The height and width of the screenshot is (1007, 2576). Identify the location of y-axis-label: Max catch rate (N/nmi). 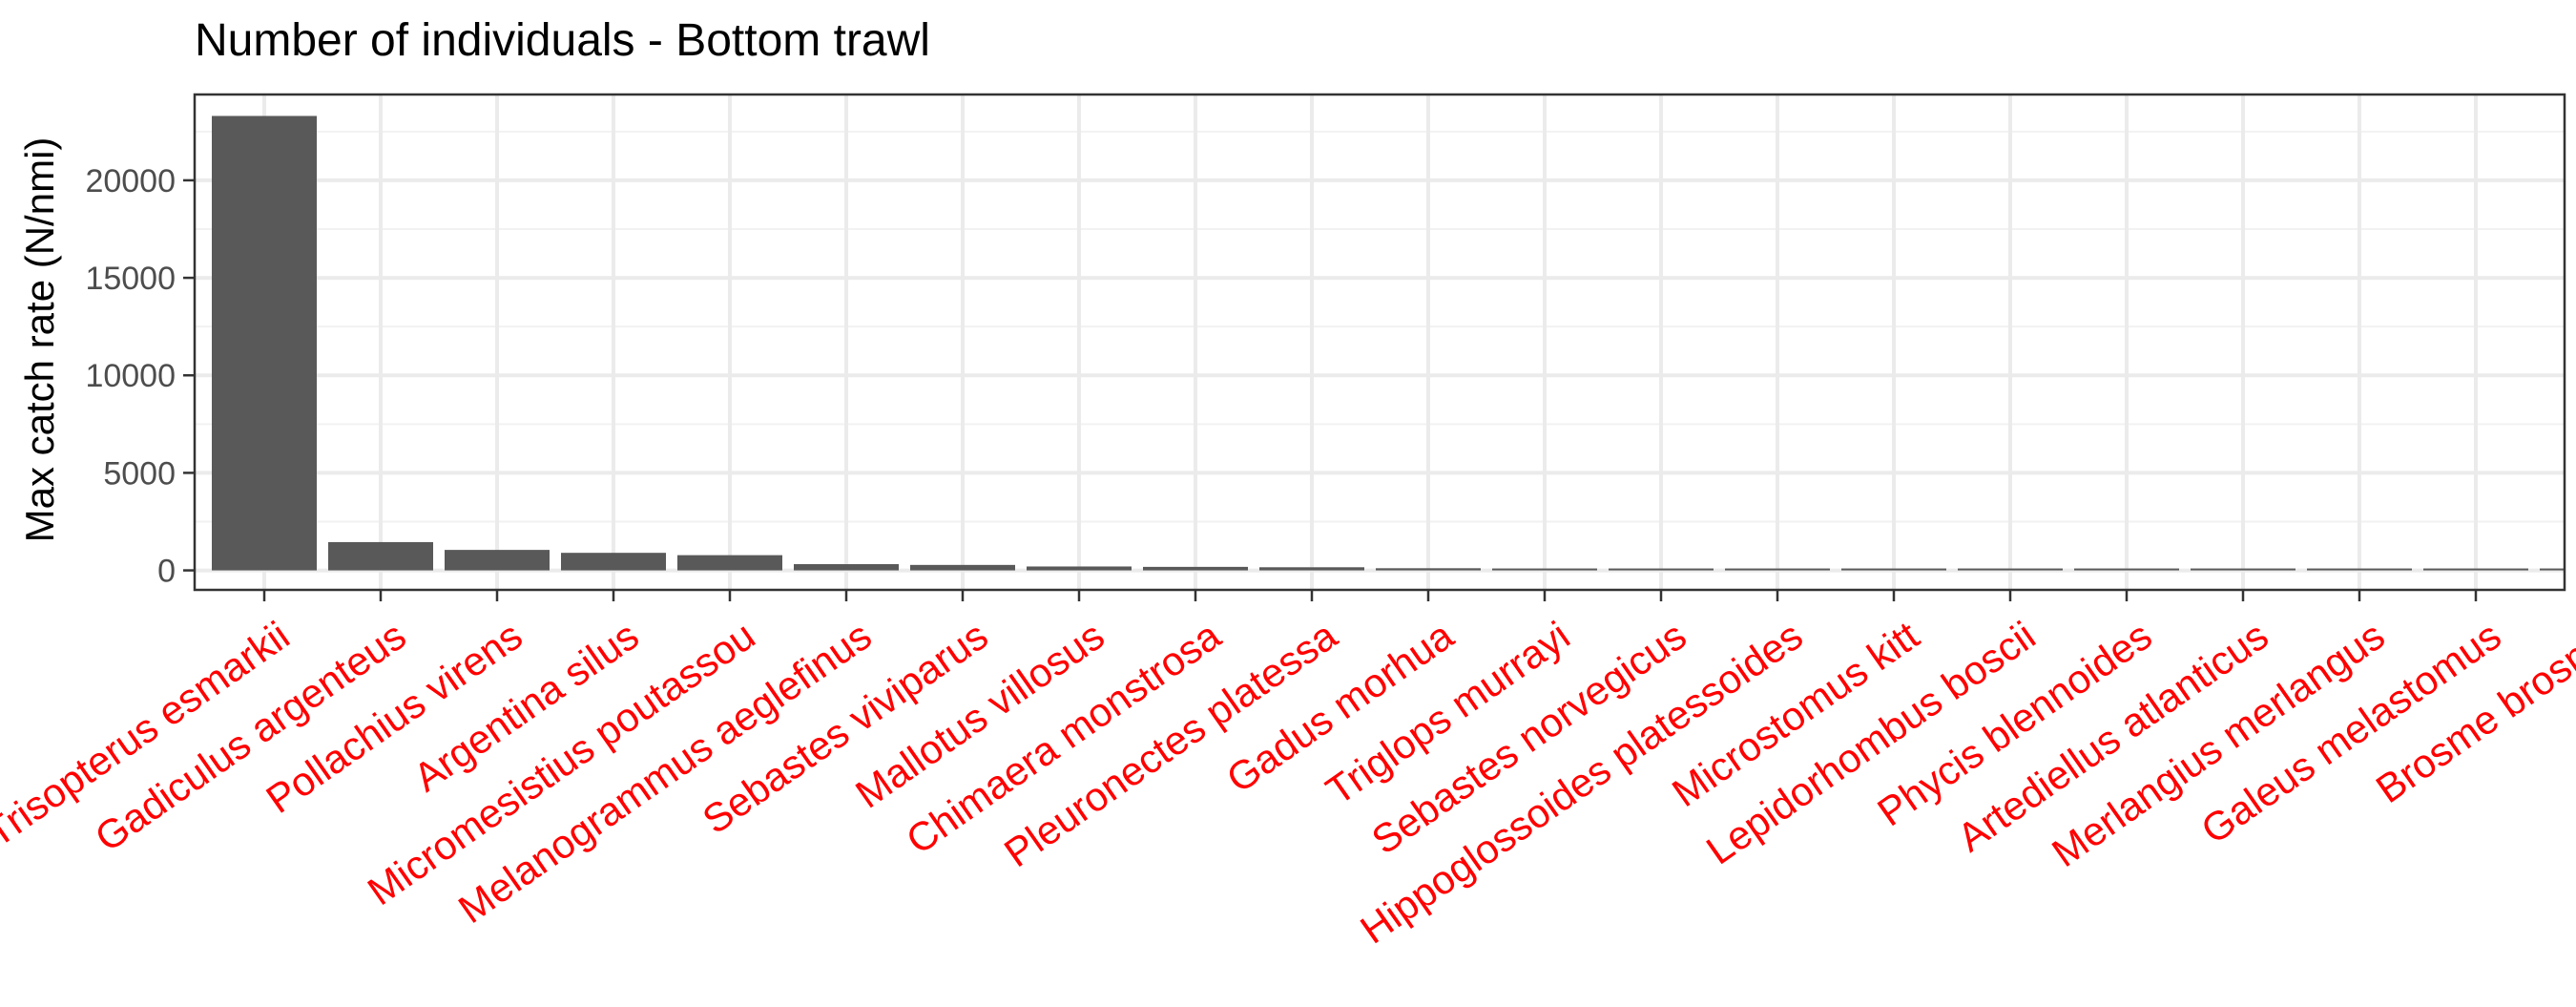
(39, 340).